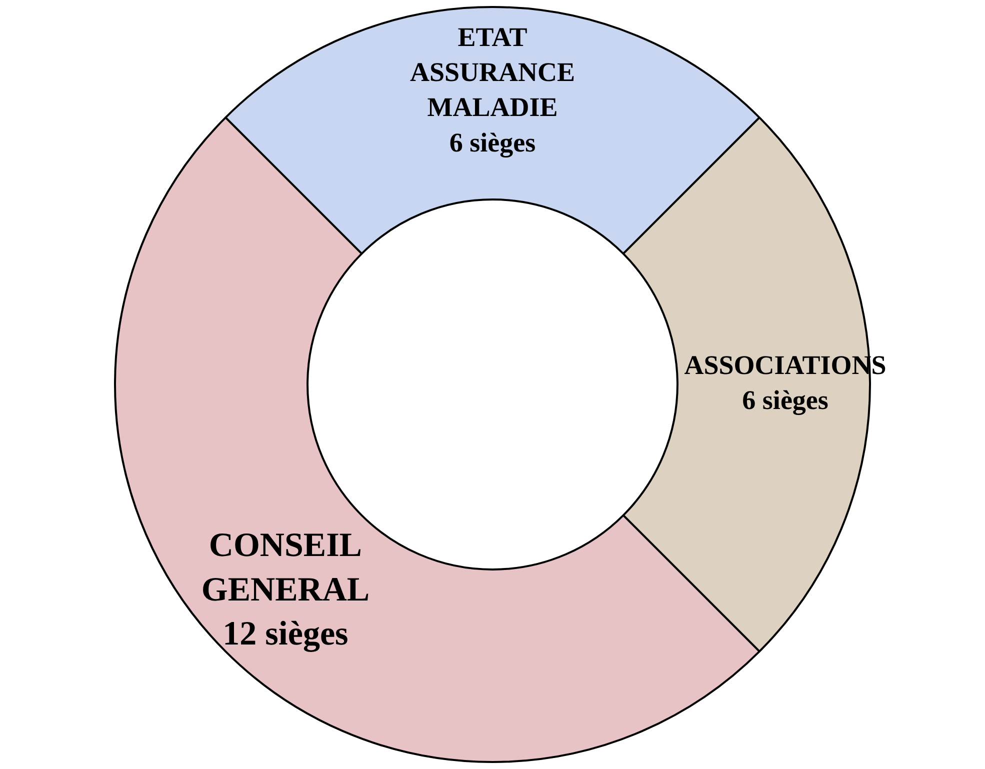 The height and width of the screenshot is (769, 985). I want to click on slice-label: ETAT ASSURANCE MALADIE, so click(493, 72).